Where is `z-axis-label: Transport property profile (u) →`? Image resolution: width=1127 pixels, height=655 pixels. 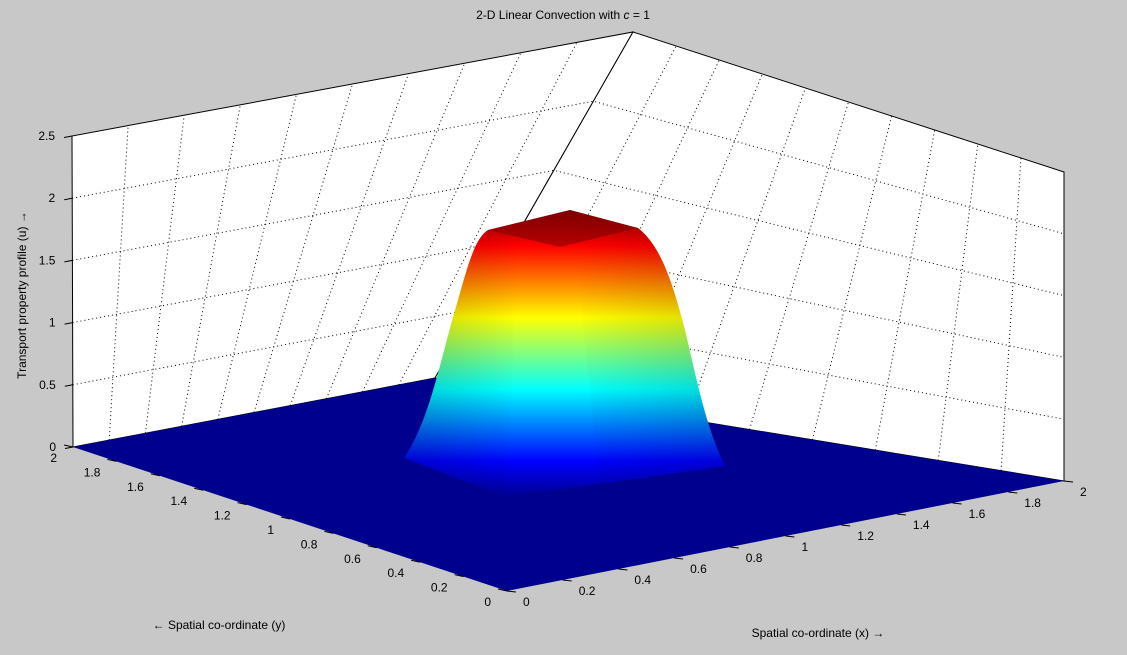 z-axis-label: Transport property profile (u) → is located at coordinates (22, 295).